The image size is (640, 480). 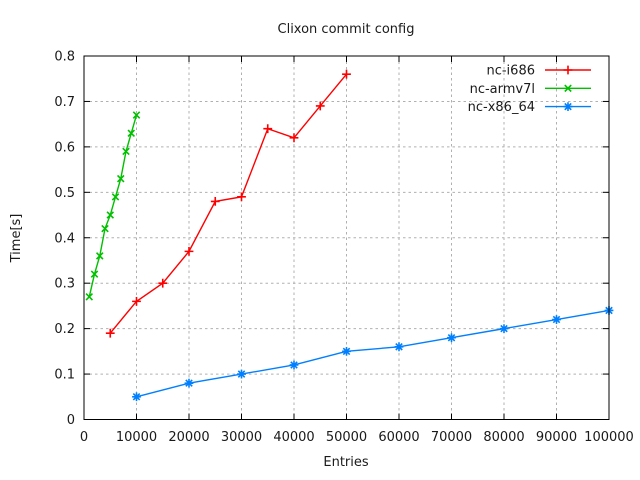 What do you see at coordinates (64, 238) in the screenshot?
I see `y-tick-label: 0.4` at bounding box center [64, 238].